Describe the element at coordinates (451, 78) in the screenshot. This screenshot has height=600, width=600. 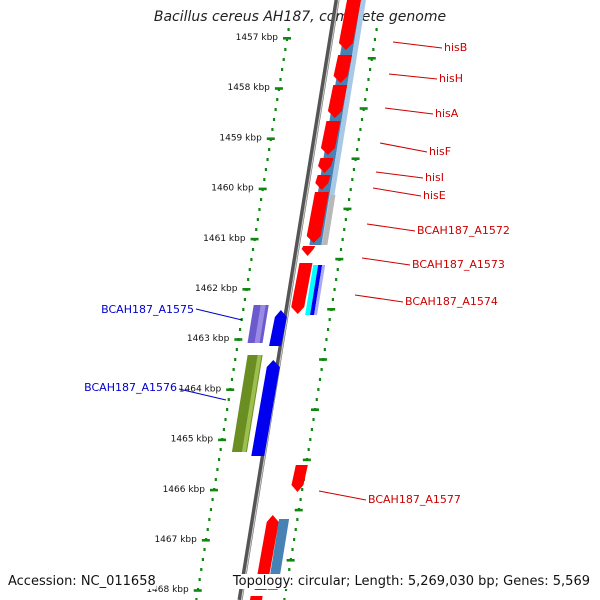
I see `gene-label: hisH` at that location.